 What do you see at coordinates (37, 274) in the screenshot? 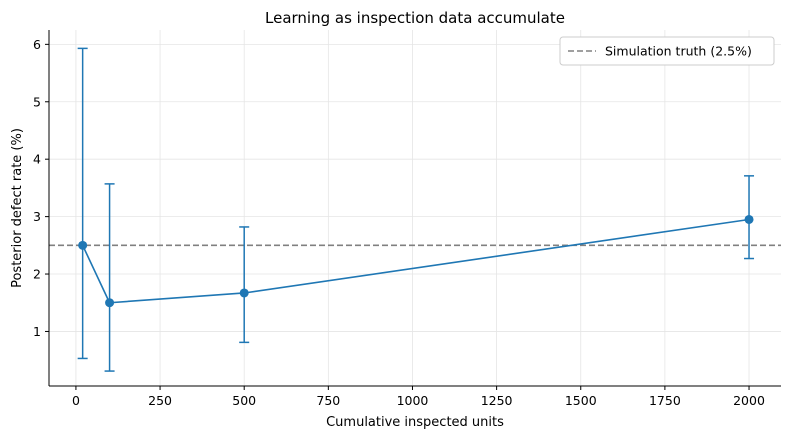
I see `y-tick-label: 2` at bounding box center [37, 274].